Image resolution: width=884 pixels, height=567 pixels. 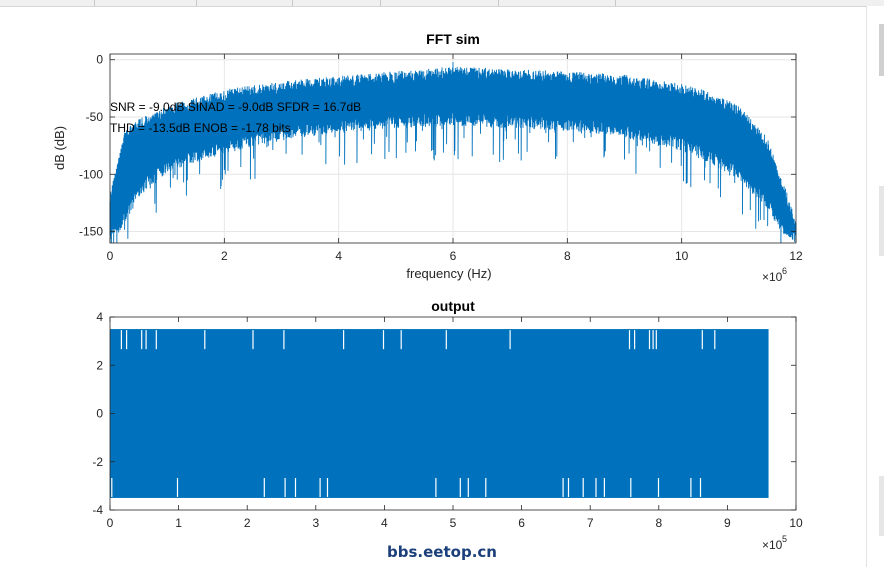 What do you see at coordinates (727, 523) in the screenshot?
I see `x-tick-label: 9` at bounding box center [727, 523].